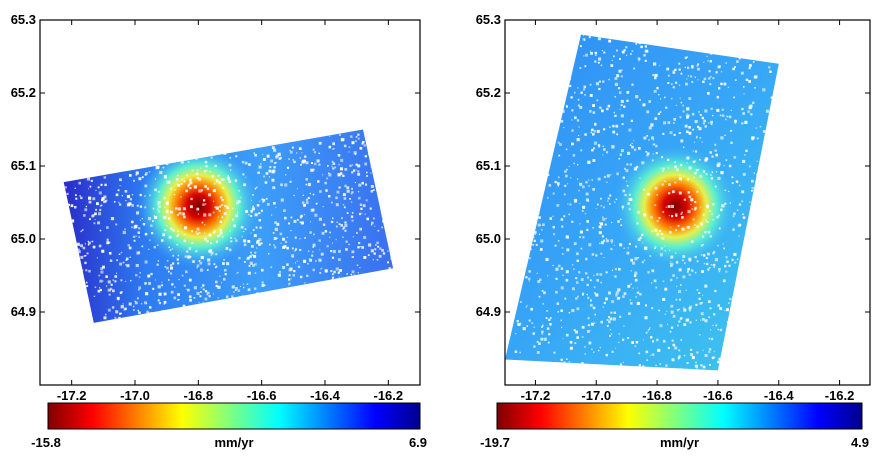 The width and height of the screenshot is (885, 457). What do you see at coordinates (860, 442) in the screenshot?
I see `colorbar-max-label: 4.9` at bounding box center [860, 442].